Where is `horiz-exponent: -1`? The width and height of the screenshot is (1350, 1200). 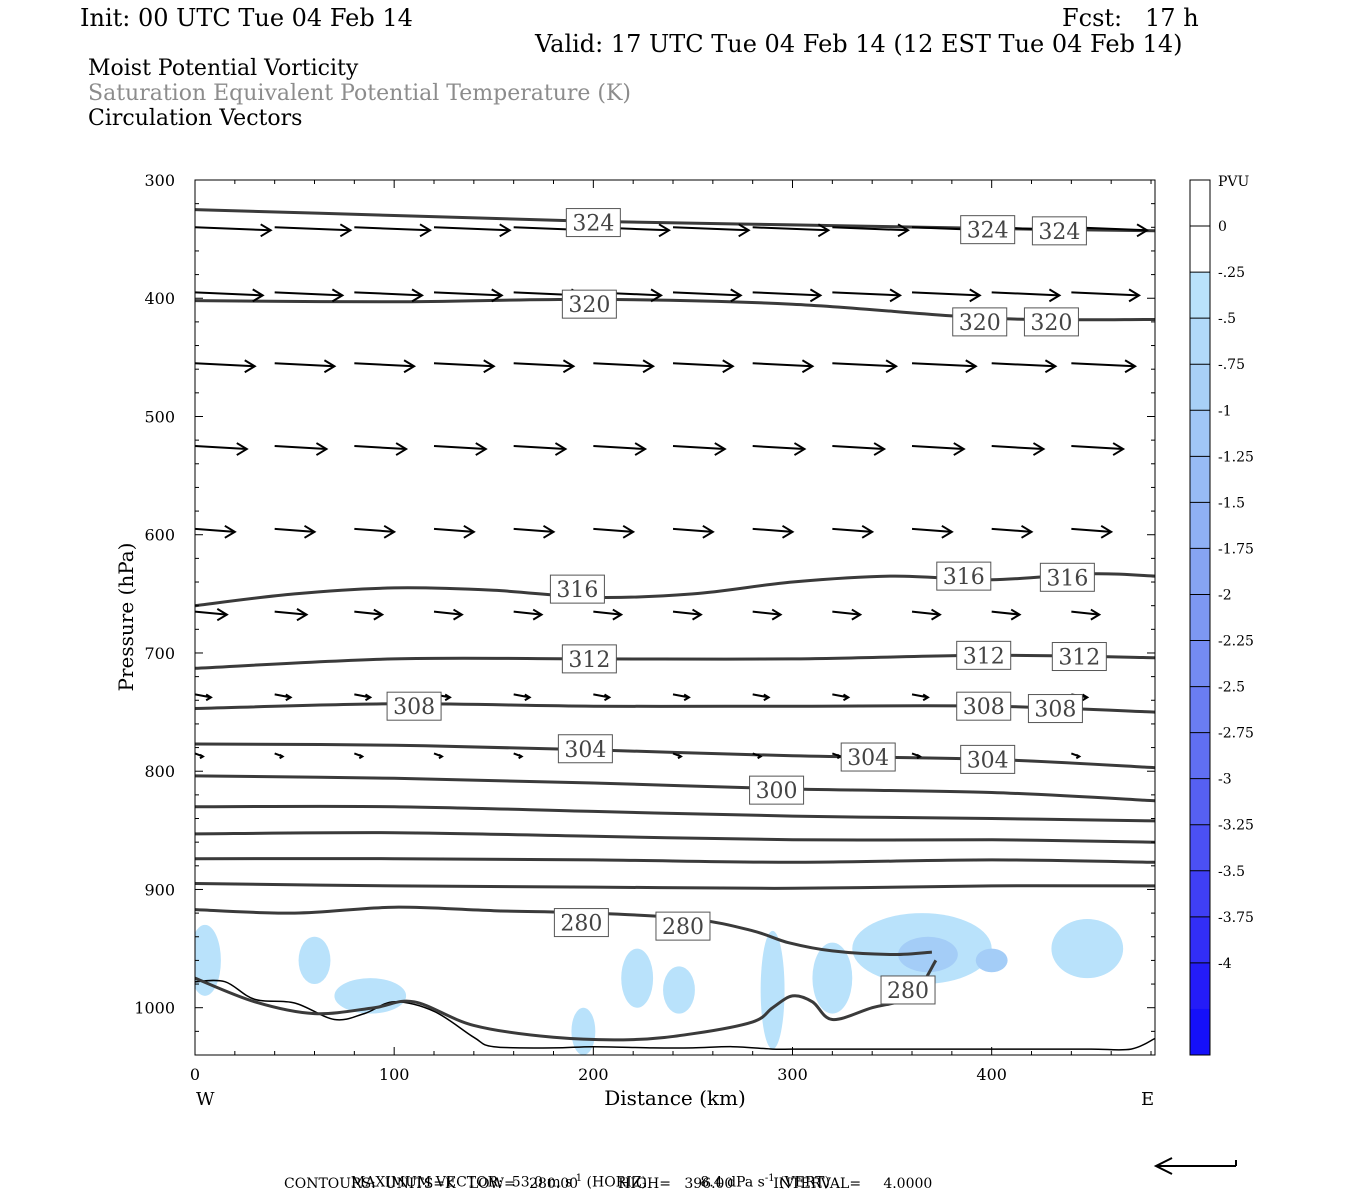 horiz-exponent: -1 is located at coordinates (577, 1178).